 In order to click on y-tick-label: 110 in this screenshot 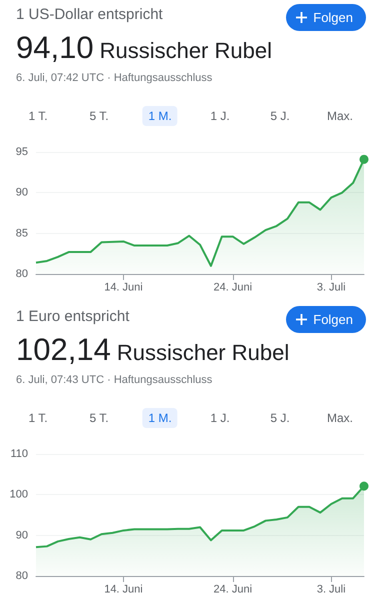, I will do `click(19, 454)`.